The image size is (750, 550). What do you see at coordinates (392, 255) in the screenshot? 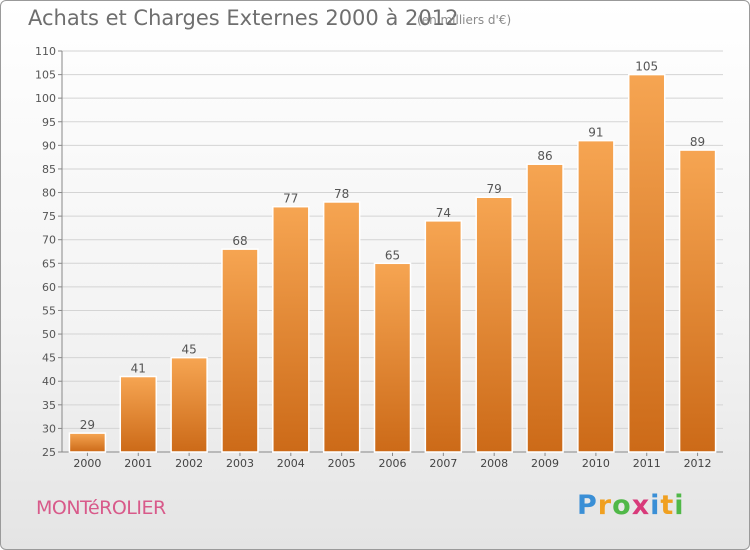
I see `data-label-2006: 65` at bounding box center [392, 255].